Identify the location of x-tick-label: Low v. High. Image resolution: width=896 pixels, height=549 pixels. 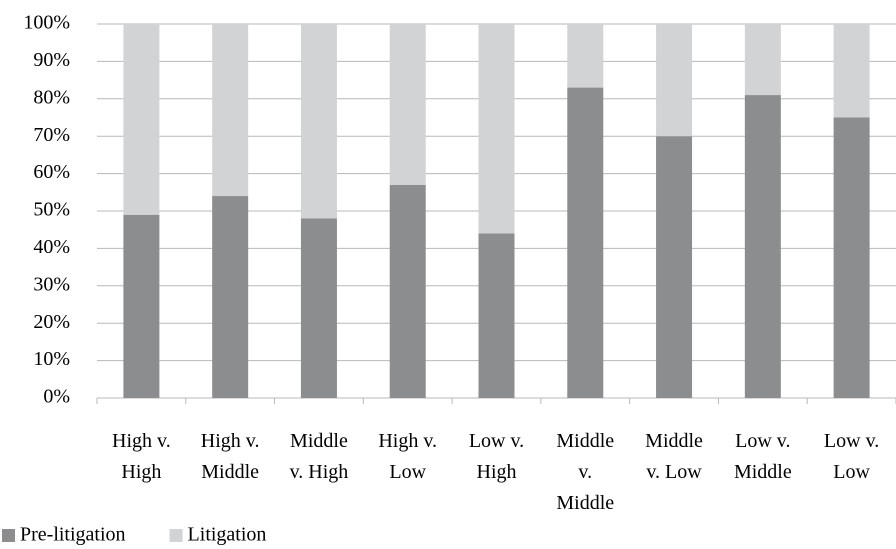
(496, 456).